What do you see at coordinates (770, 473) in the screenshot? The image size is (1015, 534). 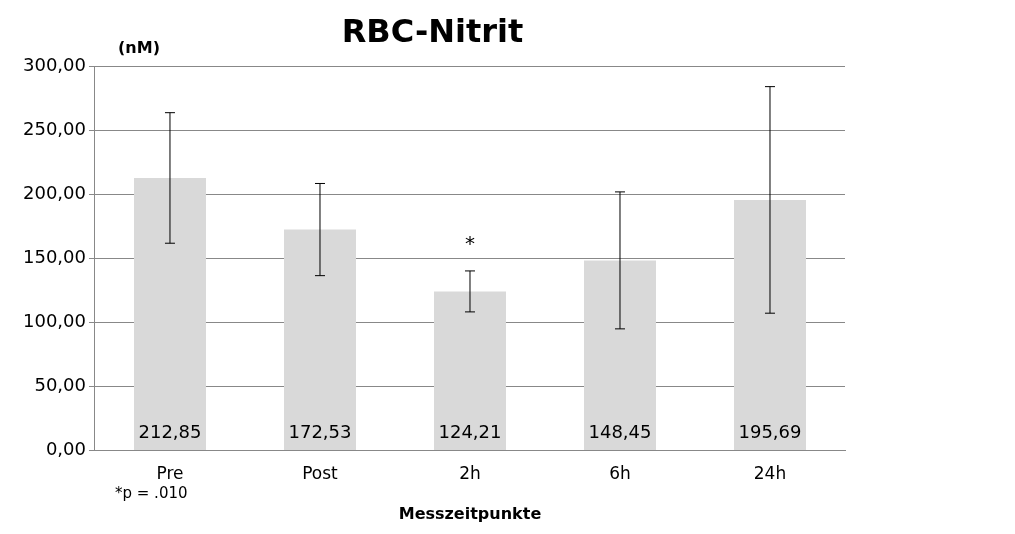 I see `x-tick-label: 24h` at bounding box center [770, 473].